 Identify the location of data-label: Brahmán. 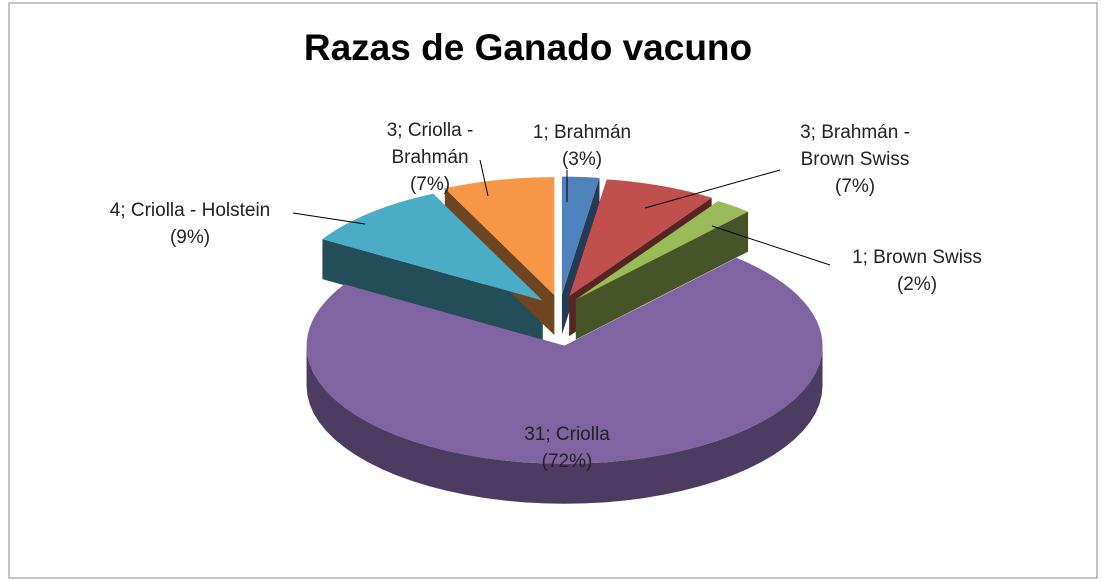
(429, 157).